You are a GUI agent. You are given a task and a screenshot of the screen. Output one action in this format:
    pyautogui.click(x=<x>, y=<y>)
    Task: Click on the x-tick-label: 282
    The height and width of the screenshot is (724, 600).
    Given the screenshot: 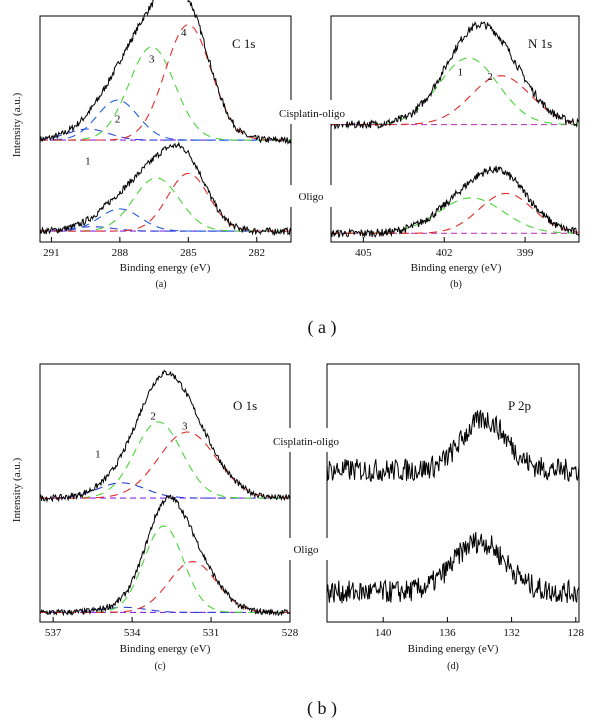 What is the action you would take?
    pyautogui.click(x=257, y=253)
    